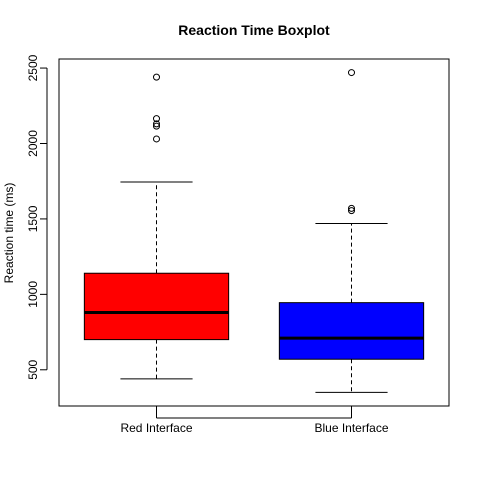  Describe the element at coordinates (33, 369) in the screenshot. I see `y-tick-label: 500` at that location.